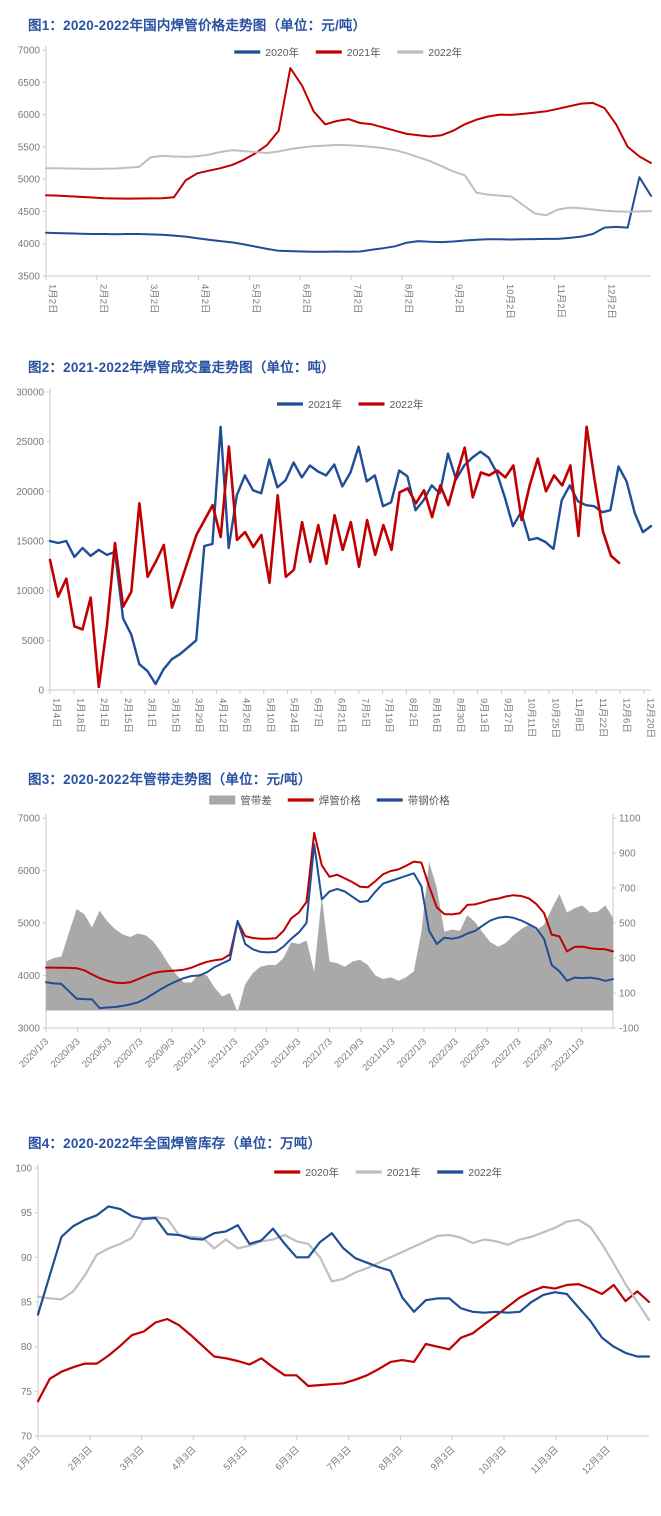 The width and height of the screenshot is (661, 1516). Describe the element at coordinates (223, 1053) in the screenshot. I see `x-tick-label: 2021/1/3` at that location.